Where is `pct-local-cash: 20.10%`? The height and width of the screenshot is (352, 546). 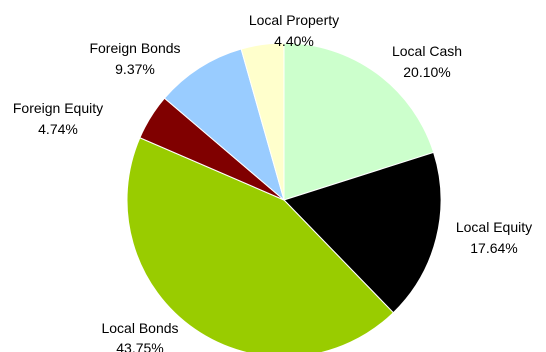
pct-local-cash: 20.10% is located at coordinates (426, 72).